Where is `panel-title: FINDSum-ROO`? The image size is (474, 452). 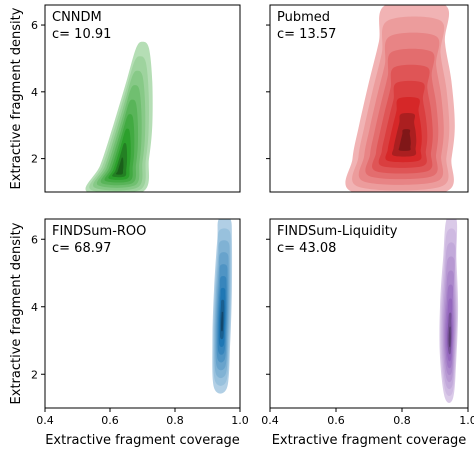
panel-title: FINDSum-ROO is located at coordinates (99, 231).